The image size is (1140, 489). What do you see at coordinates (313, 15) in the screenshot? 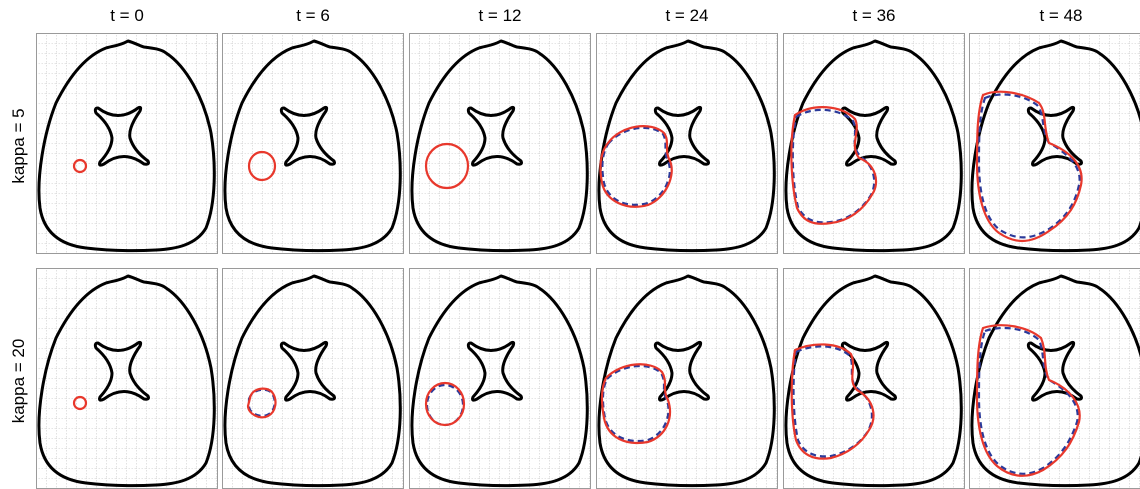
I see `column-title-t6: t = 6` at bounding box center [313, 15].